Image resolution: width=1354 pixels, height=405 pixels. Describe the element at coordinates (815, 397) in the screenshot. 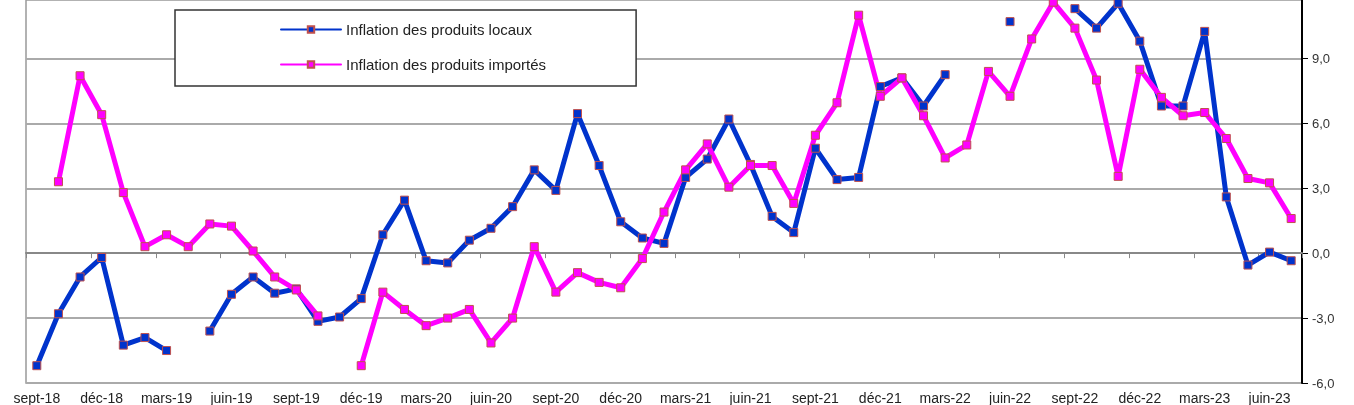

I see `x-tick-label: sept-21` at that location.